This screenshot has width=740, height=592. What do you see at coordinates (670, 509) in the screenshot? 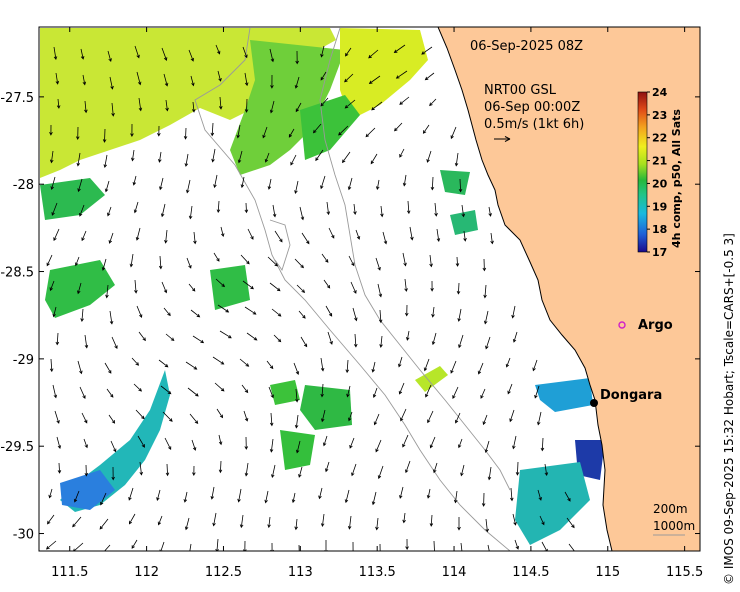
I see `depth-legend-200m: 200m` at bounding box center [670, 509].